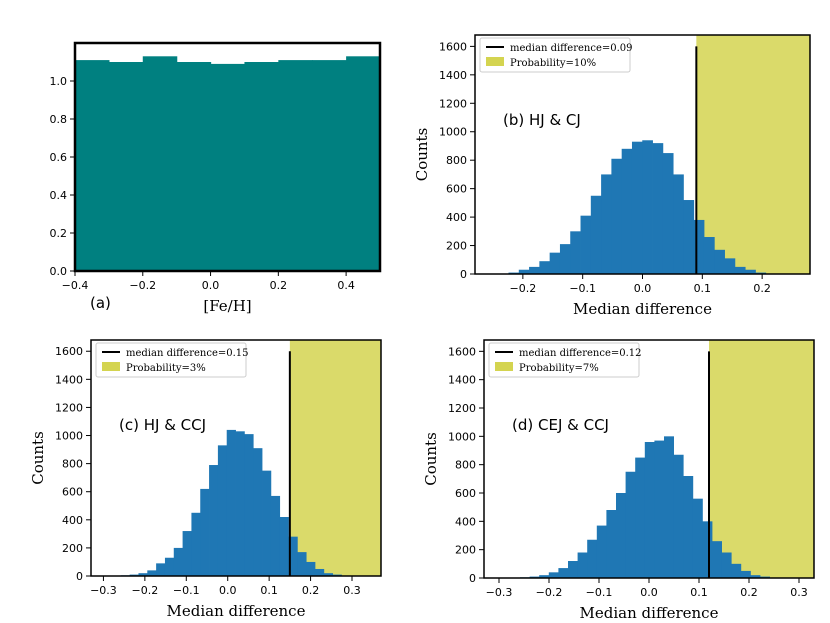 This screenshot has height=623, width=830. What do you see at coordinates (166, 368) in the screenshot?
I see `legend-entry-probability: Probability=3%` at bounding box center [166, 368].